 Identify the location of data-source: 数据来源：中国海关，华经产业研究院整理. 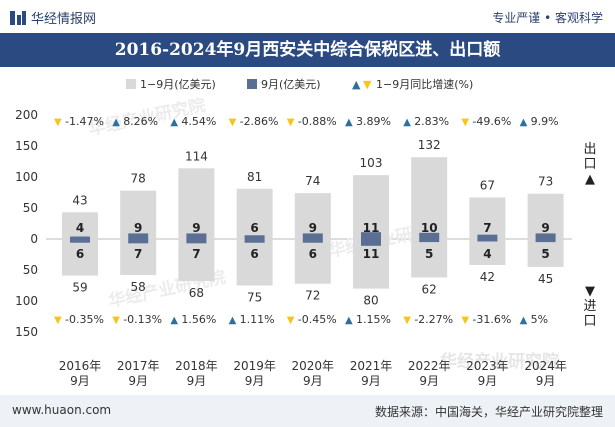
(488, 412).